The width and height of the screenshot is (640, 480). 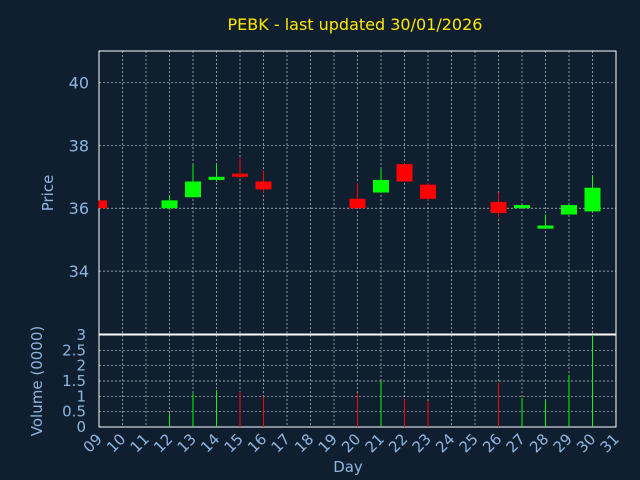 I want to click on x-tick-label: 13, so click(x=187, y=443).